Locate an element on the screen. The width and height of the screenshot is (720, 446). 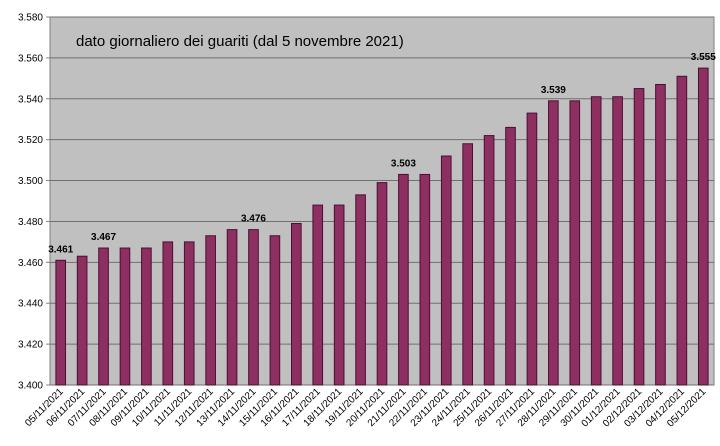
data-label: 3.476 is located at coordinates (253, 219).